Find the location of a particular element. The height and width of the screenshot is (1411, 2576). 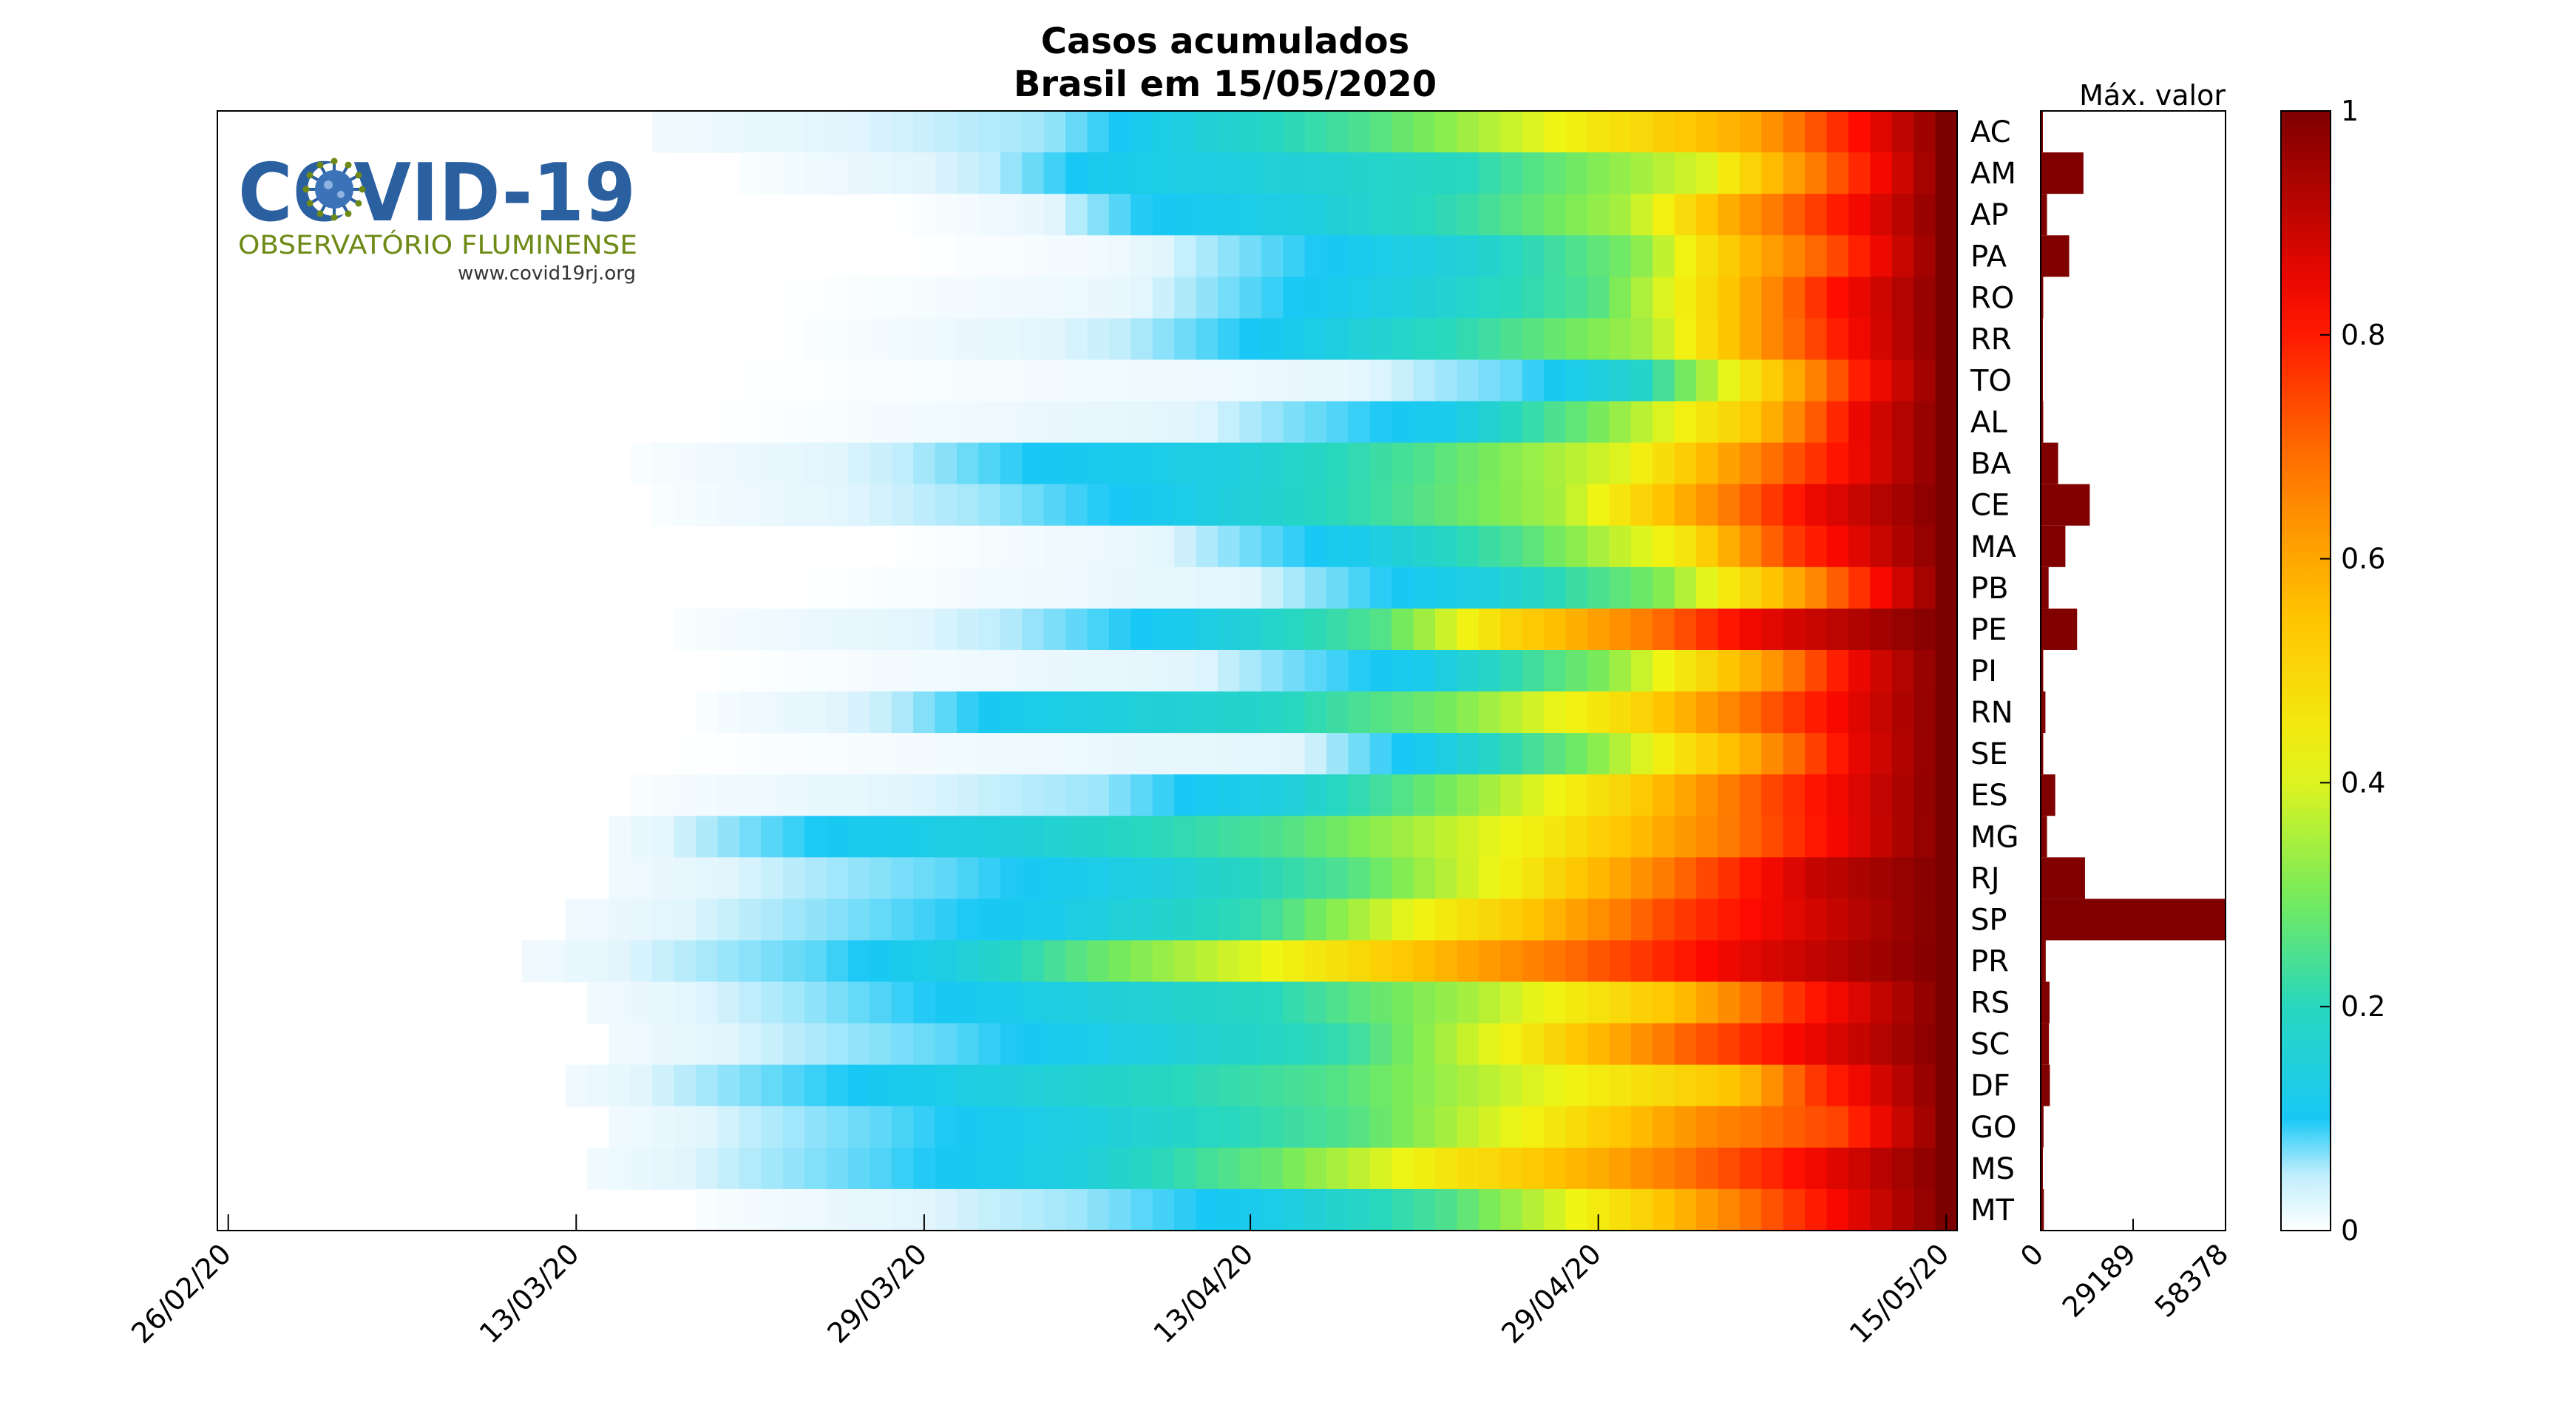

colorbar-tick-label: 1 is located at coordinates (2350, 111).